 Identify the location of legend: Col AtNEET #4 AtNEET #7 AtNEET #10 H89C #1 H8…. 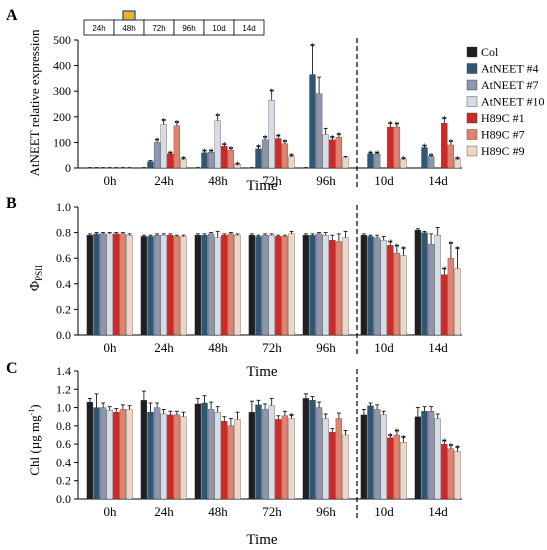
(505, 101).